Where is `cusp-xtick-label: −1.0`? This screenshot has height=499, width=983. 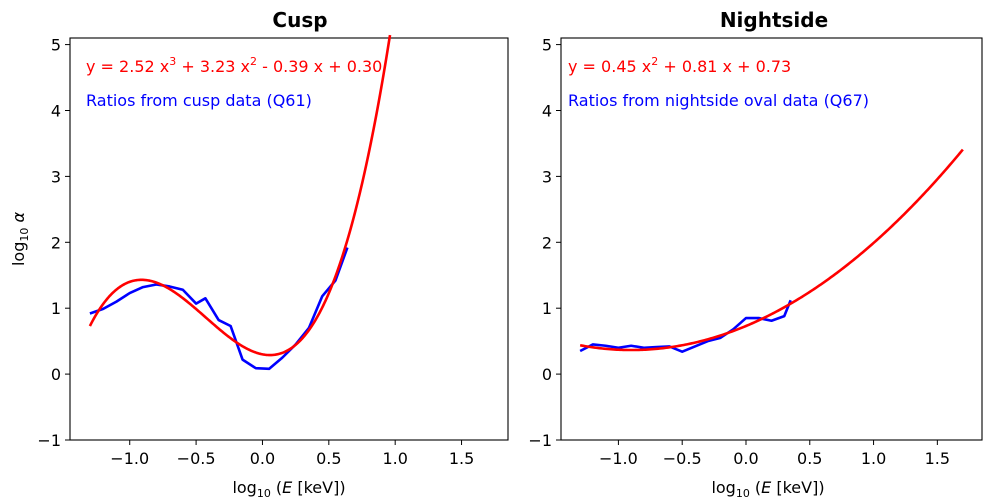
cusp-xtick-label: −1.0 is located at coordinates (129, 458).